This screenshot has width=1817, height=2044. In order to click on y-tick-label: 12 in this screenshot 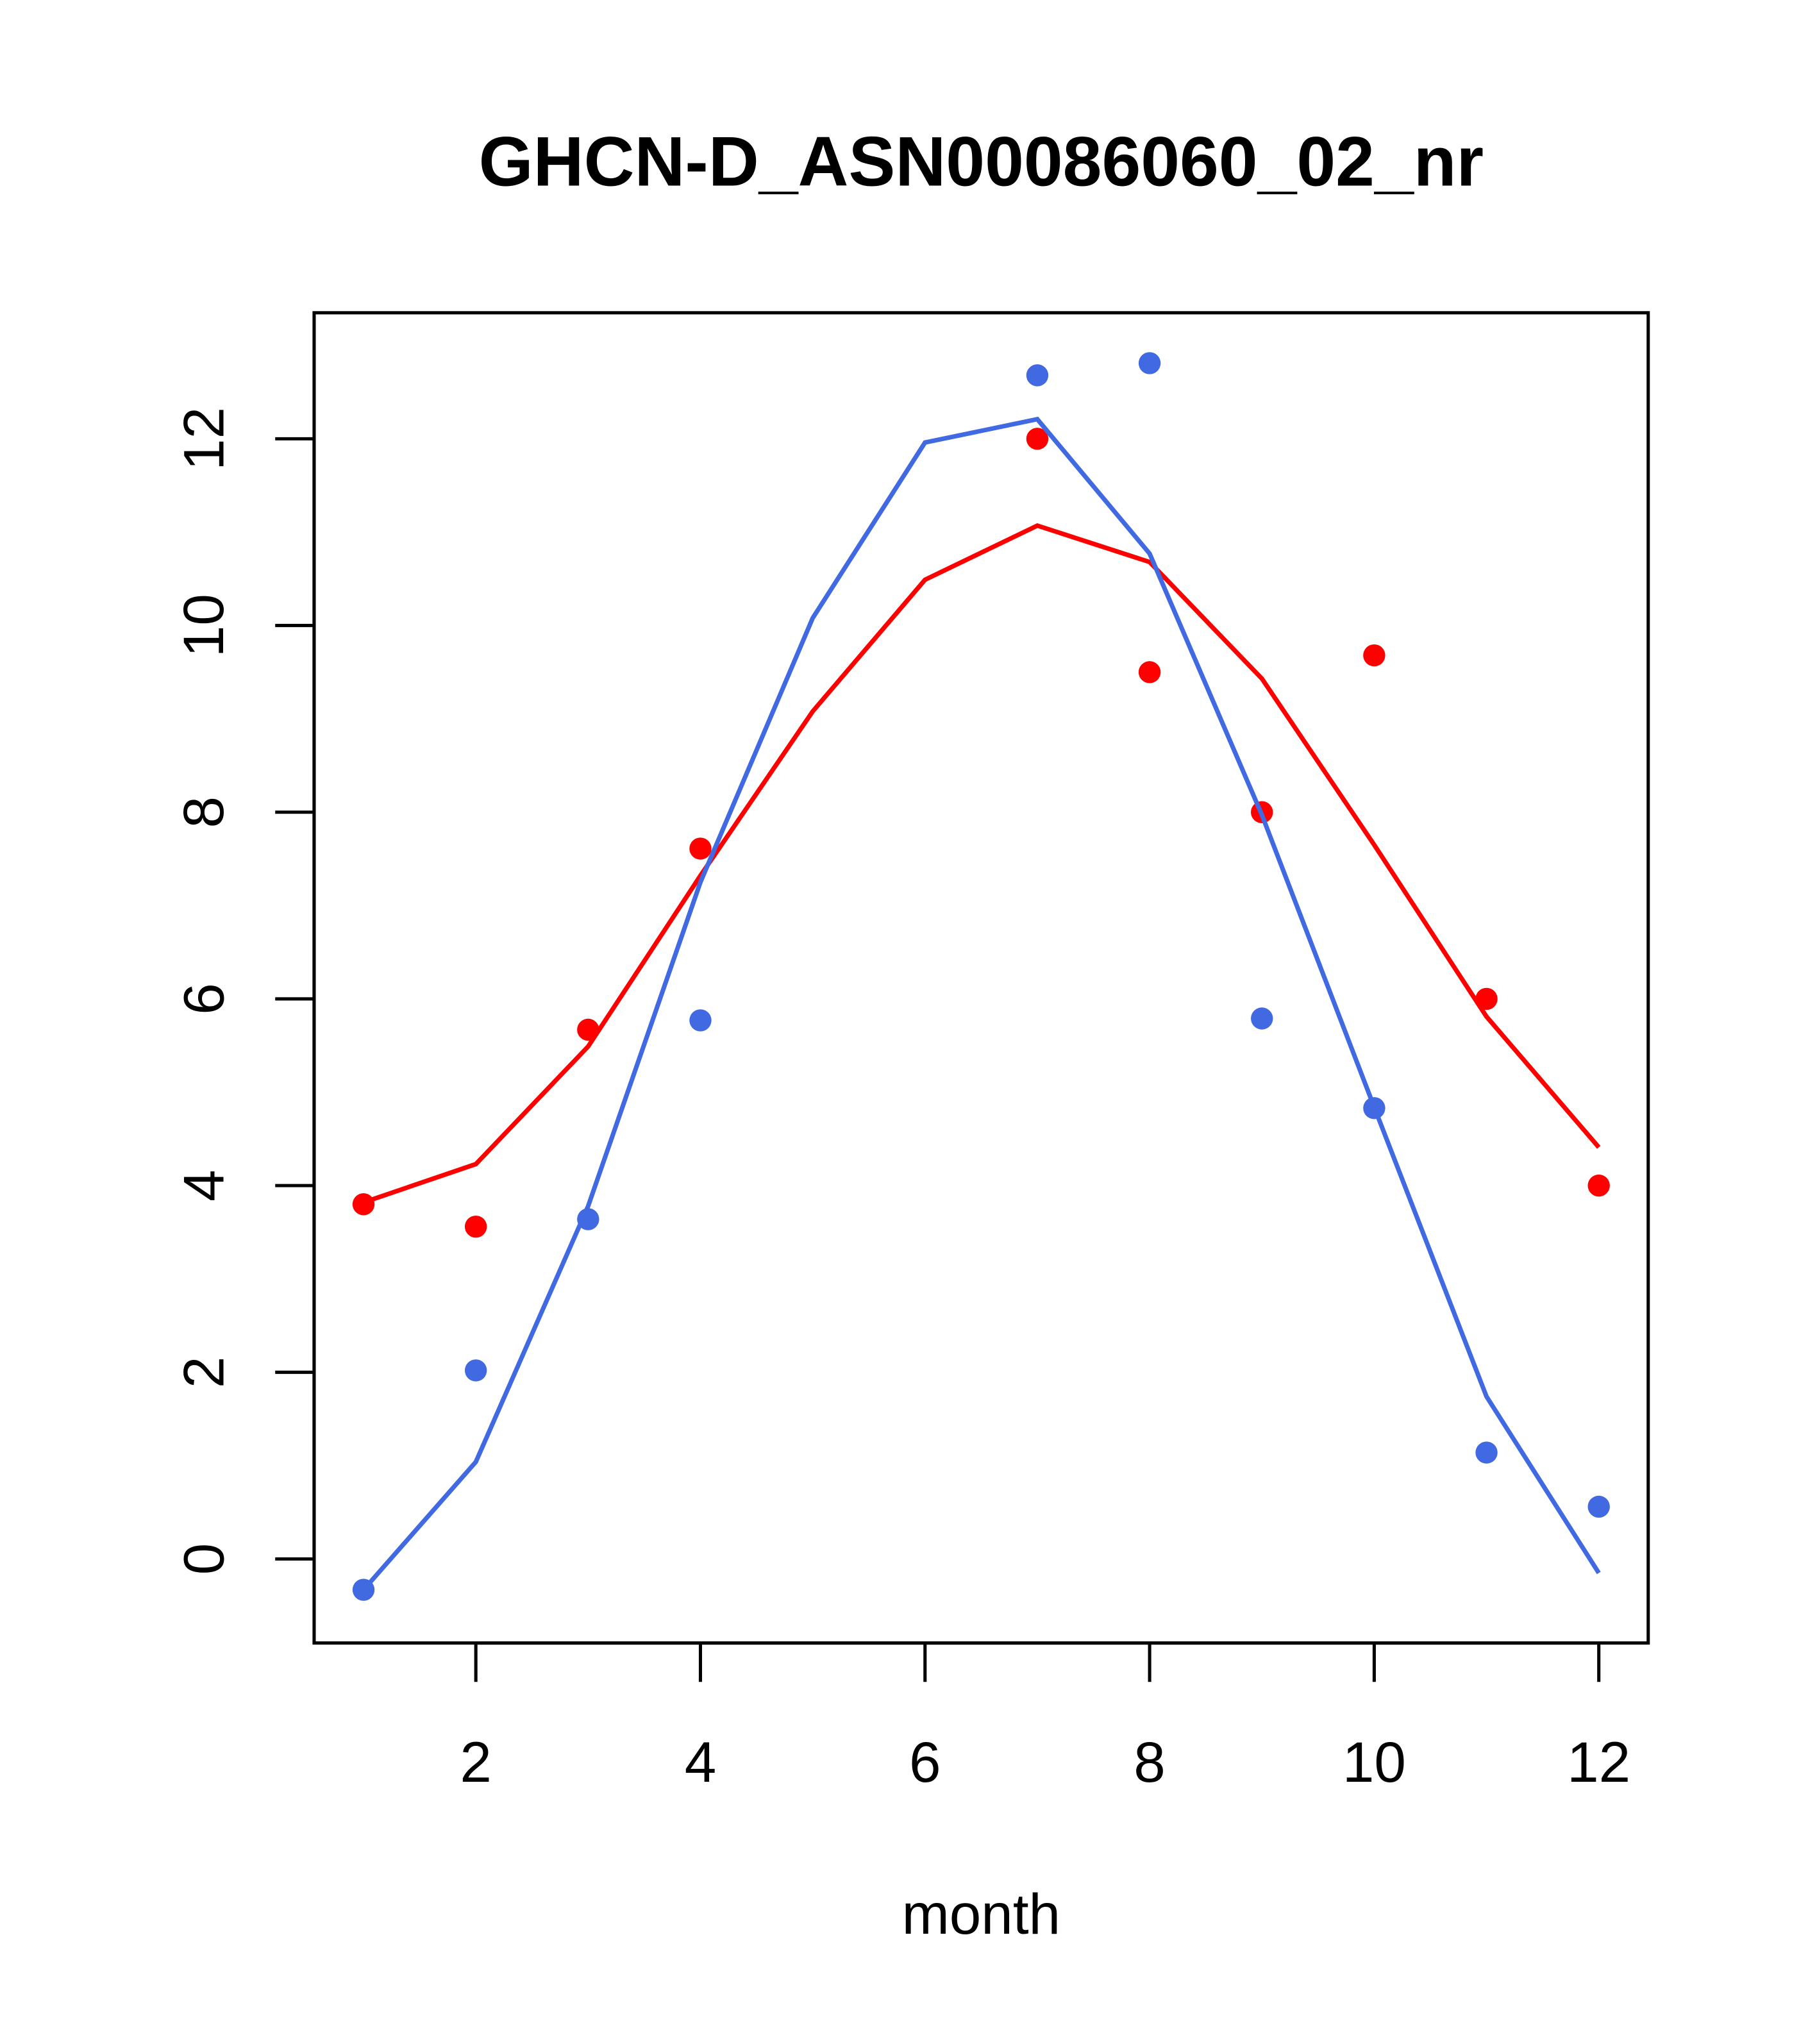, I will do `click(203, 439)`.